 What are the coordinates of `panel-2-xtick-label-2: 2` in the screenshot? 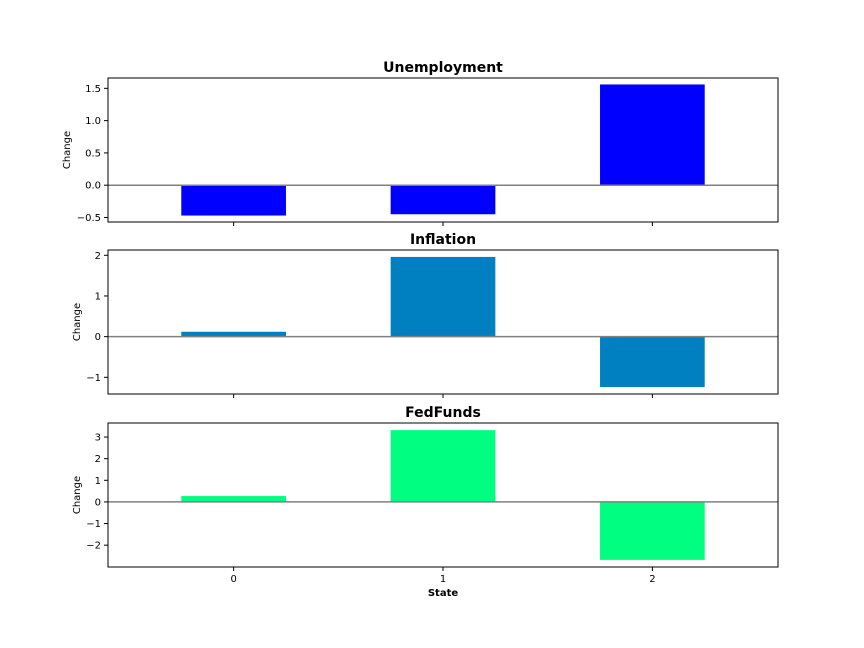 It's located at (652, 579).